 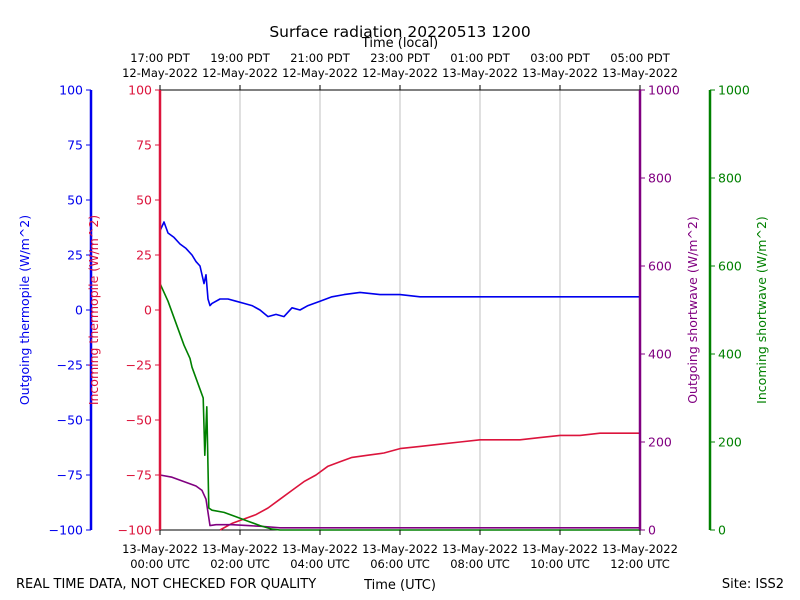 What do you see at coordinates (71, 90) in the screenshot?
I see `y-tick-label-outgoing-thermopile-8: 100` at bounding box center [71, 90].